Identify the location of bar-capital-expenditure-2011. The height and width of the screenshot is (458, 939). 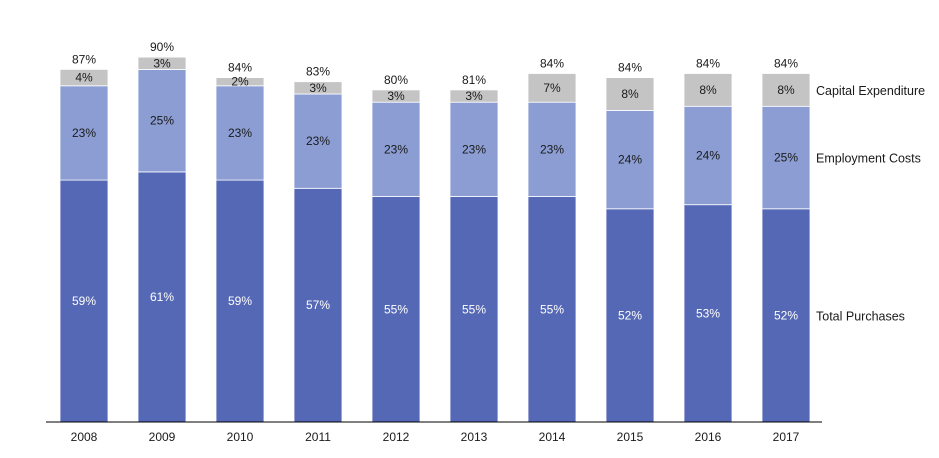
(318, 88).